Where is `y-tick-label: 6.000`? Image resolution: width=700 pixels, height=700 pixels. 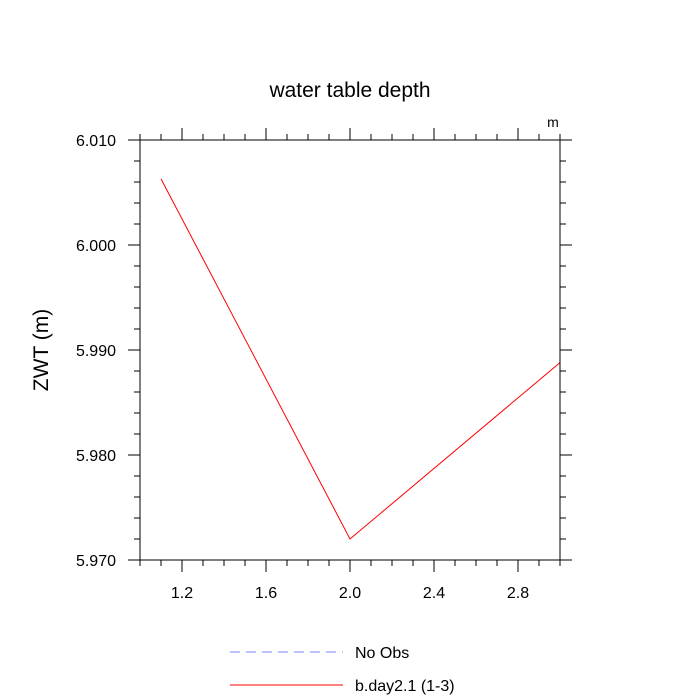 y-tick-label: 6.000 is located at coordinates (96, 246).